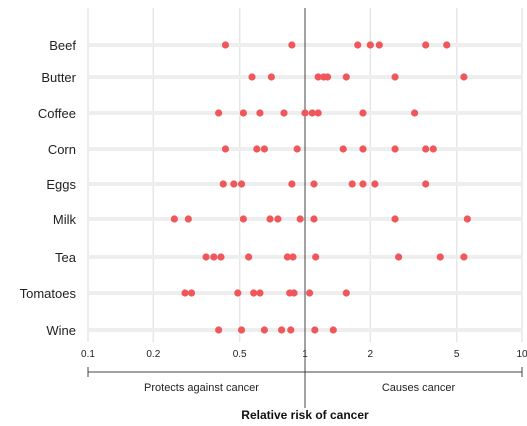 The width and height of the screenshot is (527, 426). What do you see at coordinates (48, 293) in the screenshot?
I see `category-label-tomatoes: Tomatoes` at bounding box center [48, 293].